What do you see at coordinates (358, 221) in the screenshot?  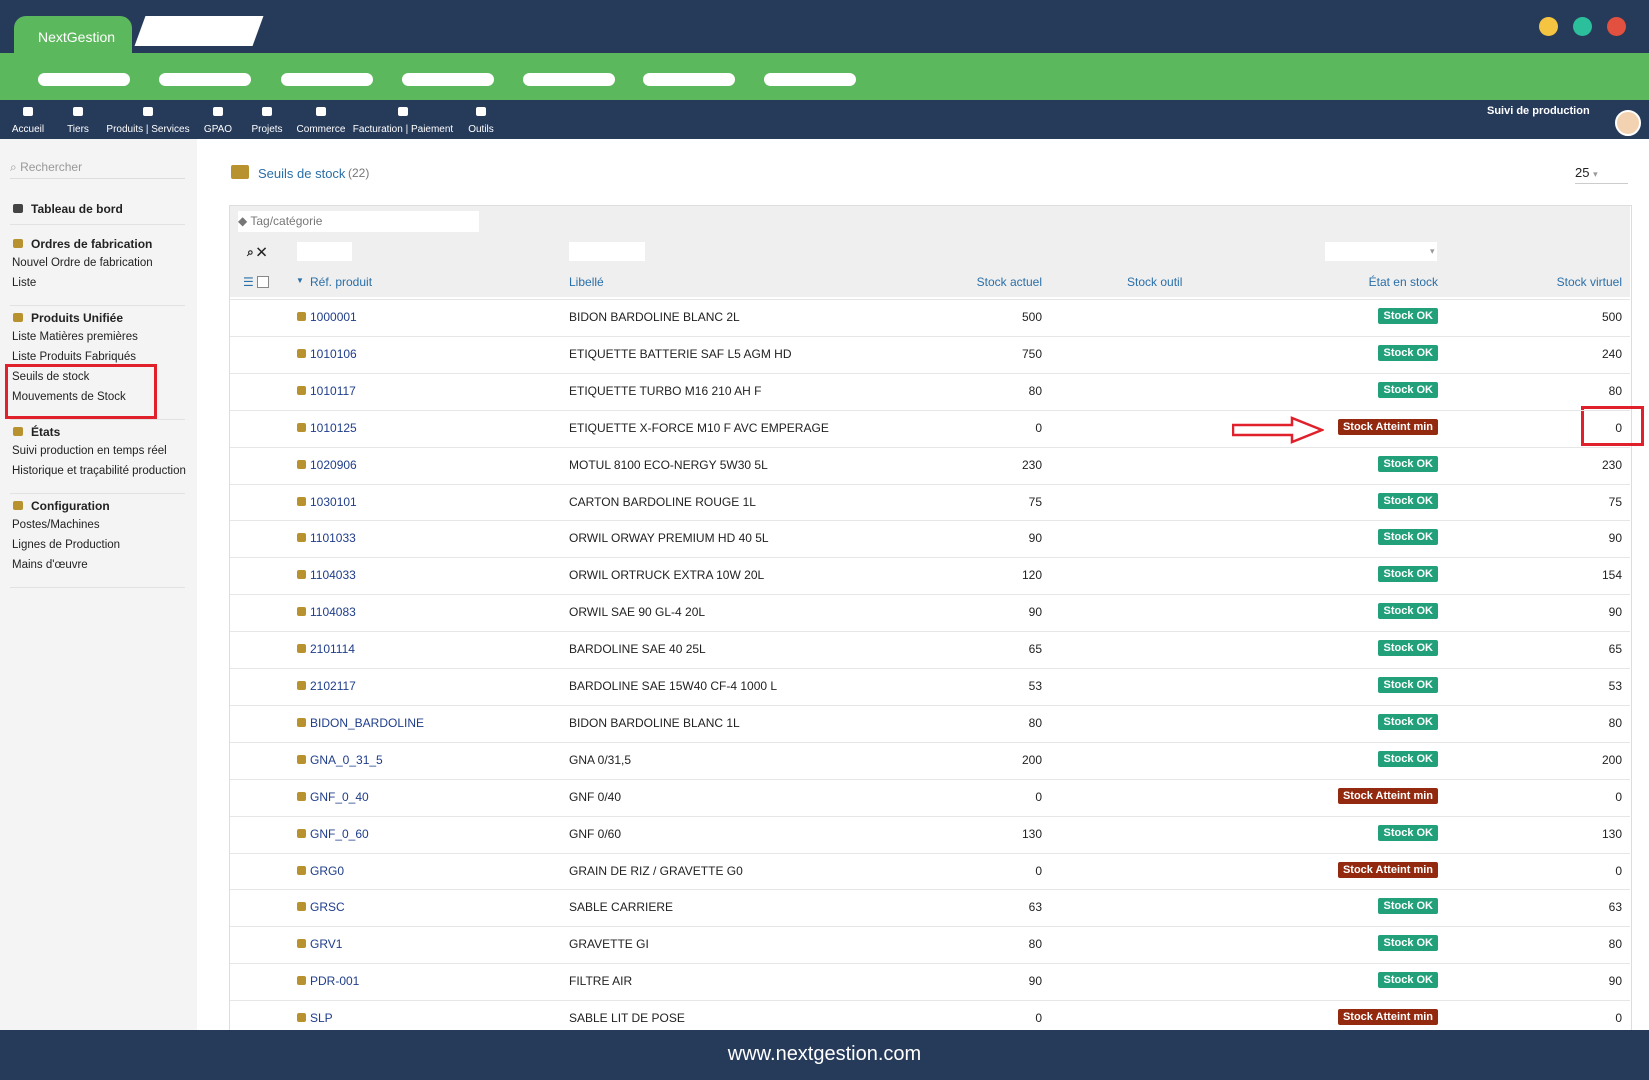 I see `tag-filter: ◆ Tag/catégorie` at bounding box center [358, 221].